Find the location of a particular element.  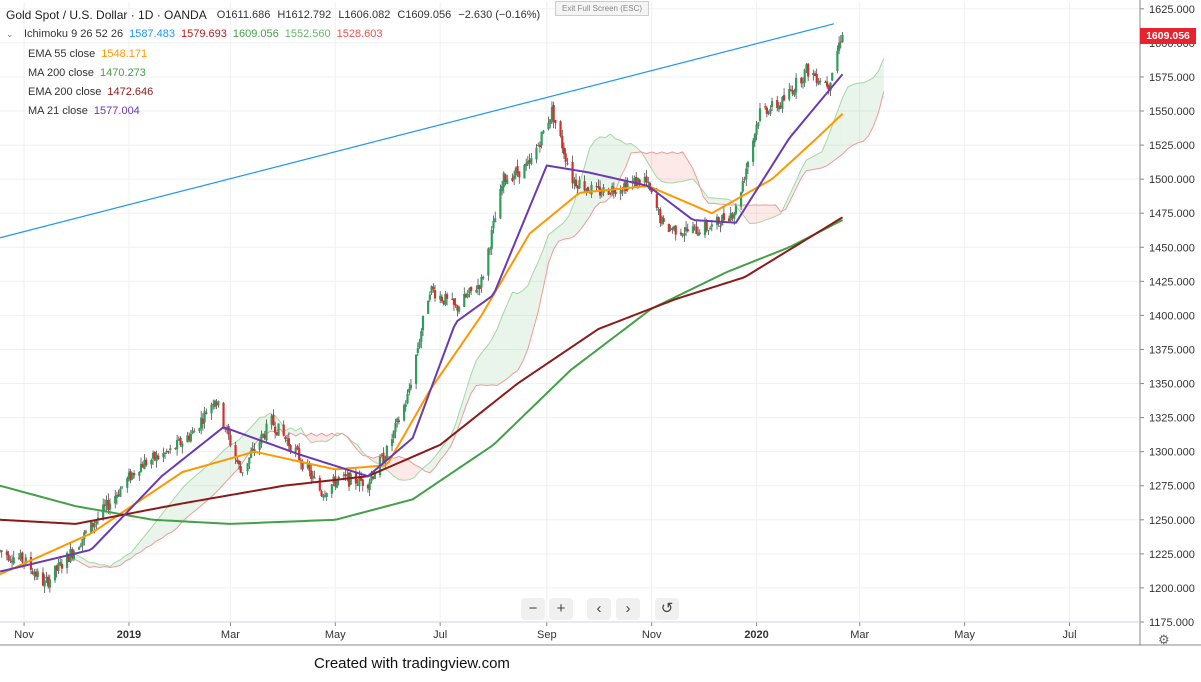

chevron-down-icon: ⌄ is located at coordinates (10, 34).